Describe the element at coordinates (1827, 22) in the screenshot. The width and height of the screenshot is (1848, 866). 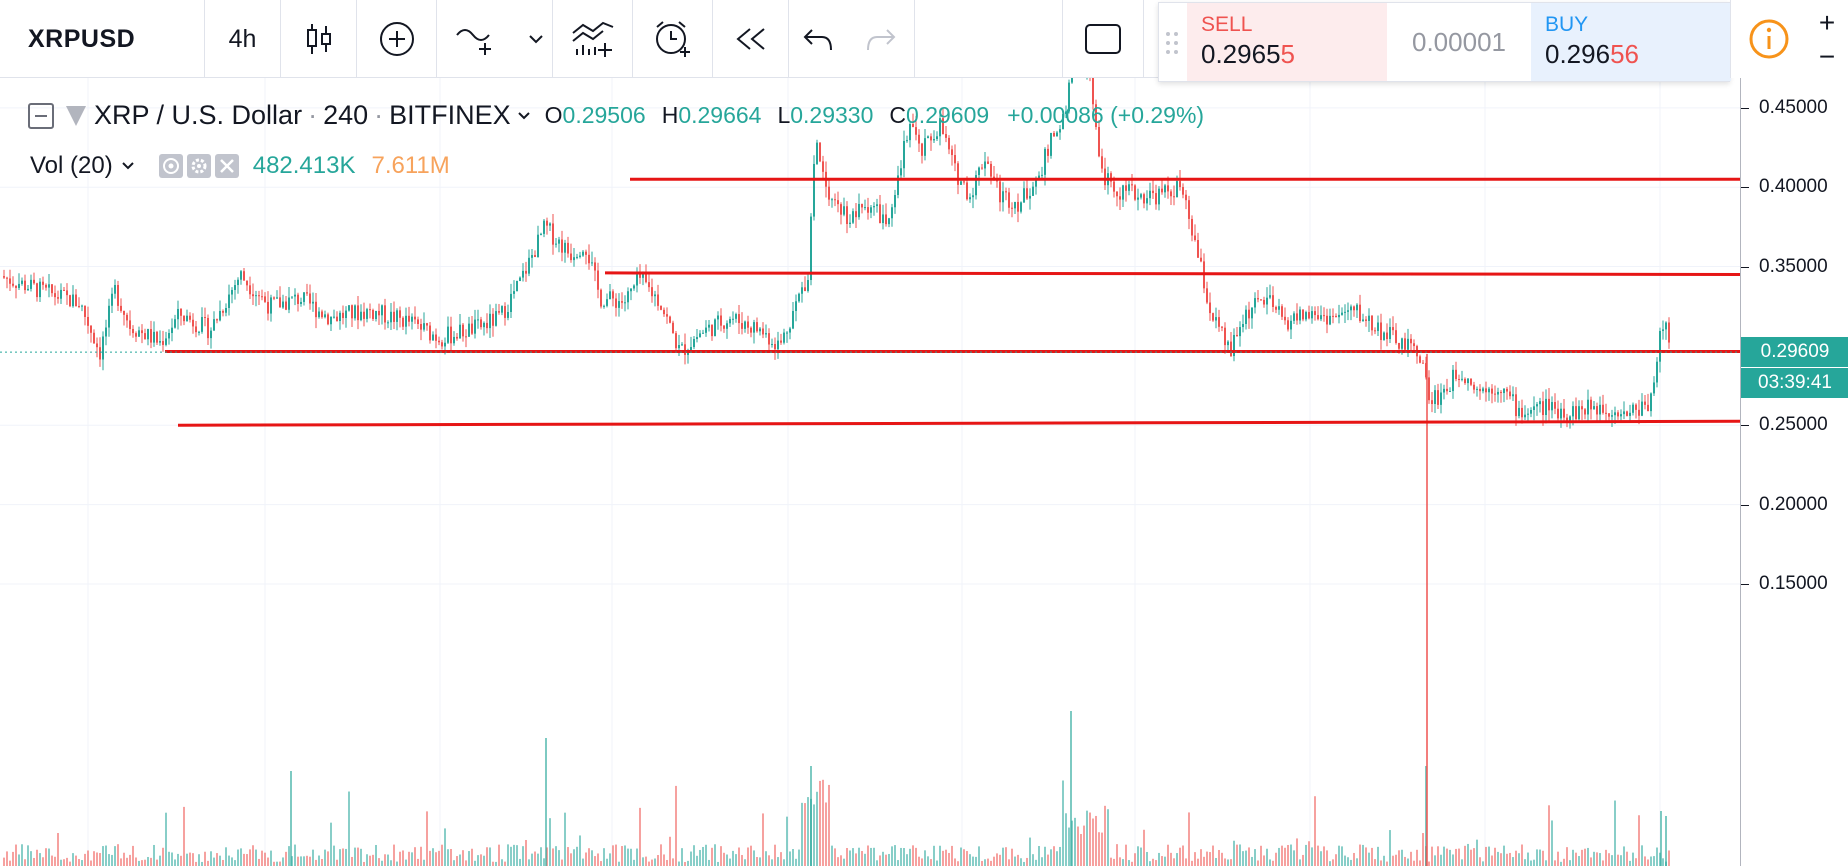
I see `zoom-in-button: +` at that location.